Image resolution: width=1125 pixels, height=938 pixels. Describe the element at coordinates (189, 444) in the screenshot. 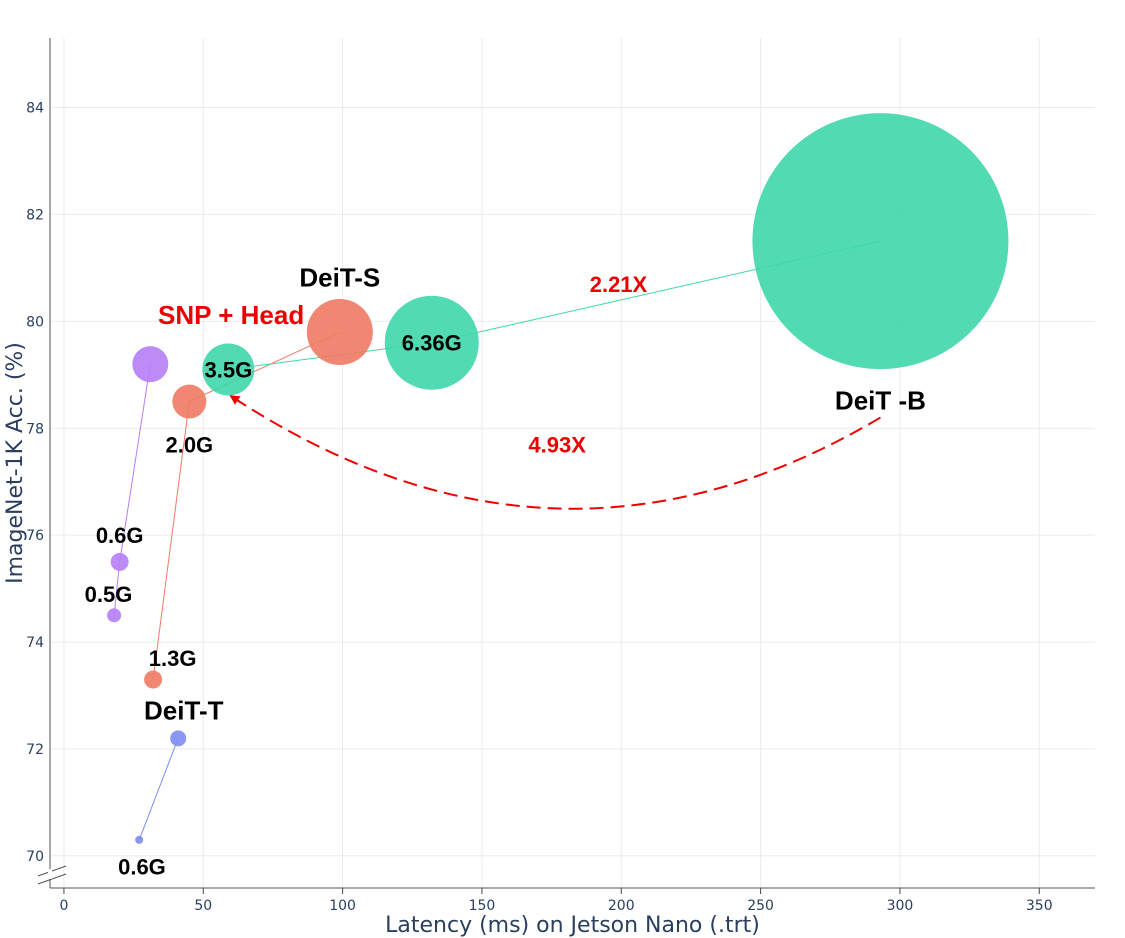

I see `annotation-label: 2.0G` at that location.